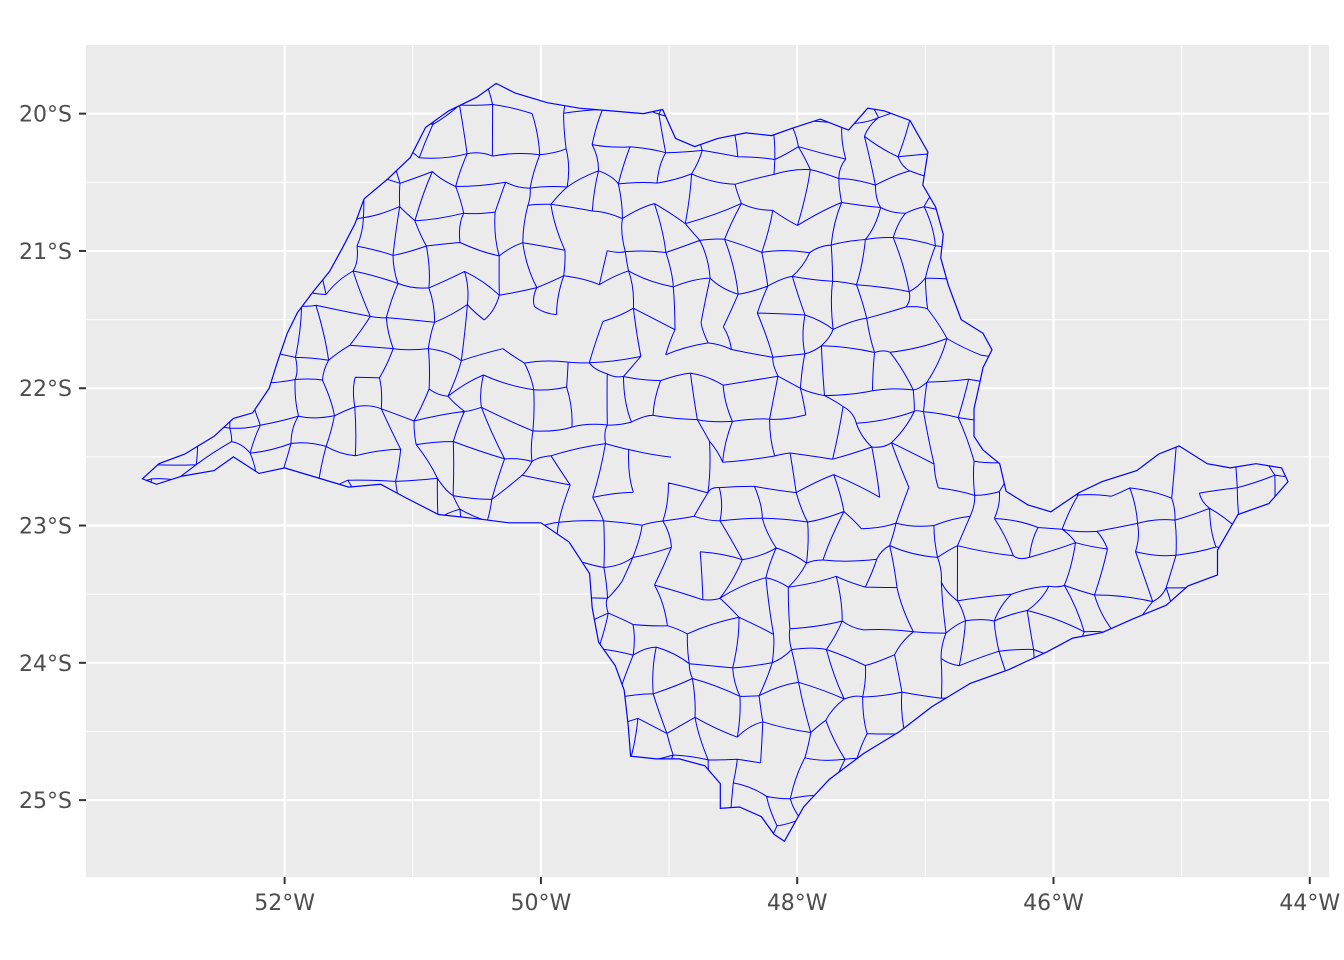 This screenshot has height=960, width=1344. I want to click on x-axis: 52°W 50°W 48°W 46°W 44°W, so click(797, 896).